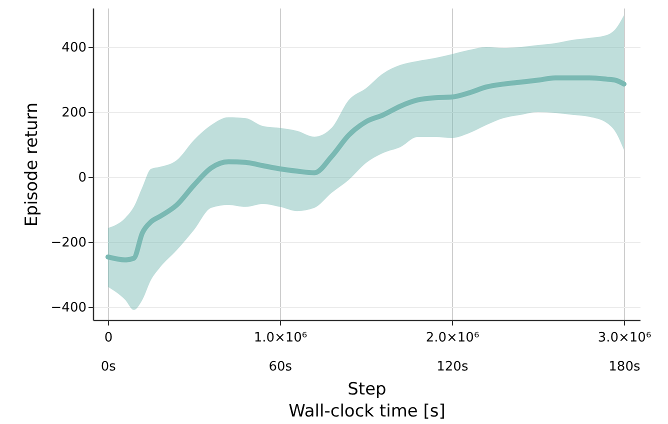 This screenshot has width=668, height=424. Describe the element at coordinates (74, 48) in the screenshot. I see `y-tick-label: 400` at that location.